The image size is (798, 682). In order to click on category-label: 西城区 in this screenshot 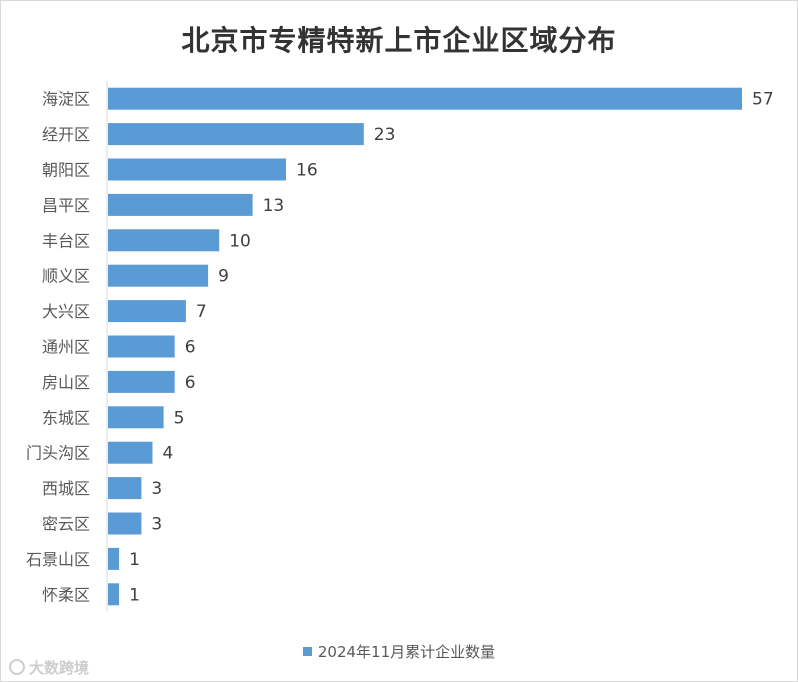, I will do `click(66, 488)`.